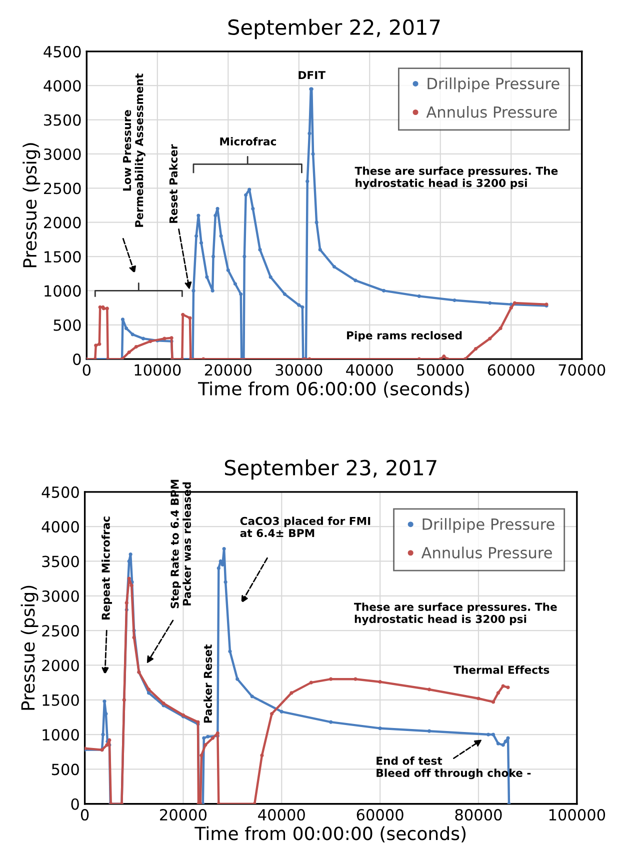  What do you see at coordinates (157, 370) in the screenshot?
I see `x-tick-label: 10000` at bounding box center [157, 370].